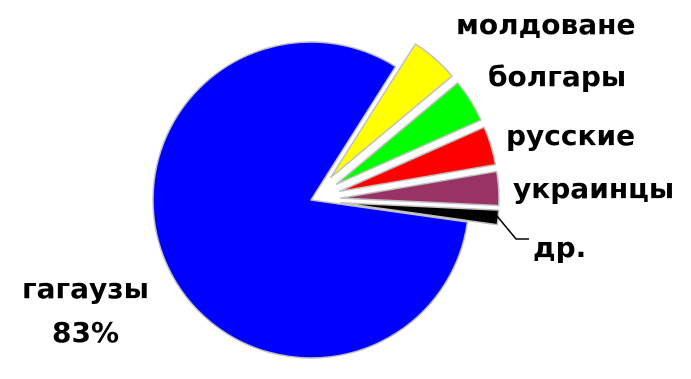 Image resolution: width=691 pixels, height=379 pixels. I want to click on pie-slice-moldovans, so click(391, 111).